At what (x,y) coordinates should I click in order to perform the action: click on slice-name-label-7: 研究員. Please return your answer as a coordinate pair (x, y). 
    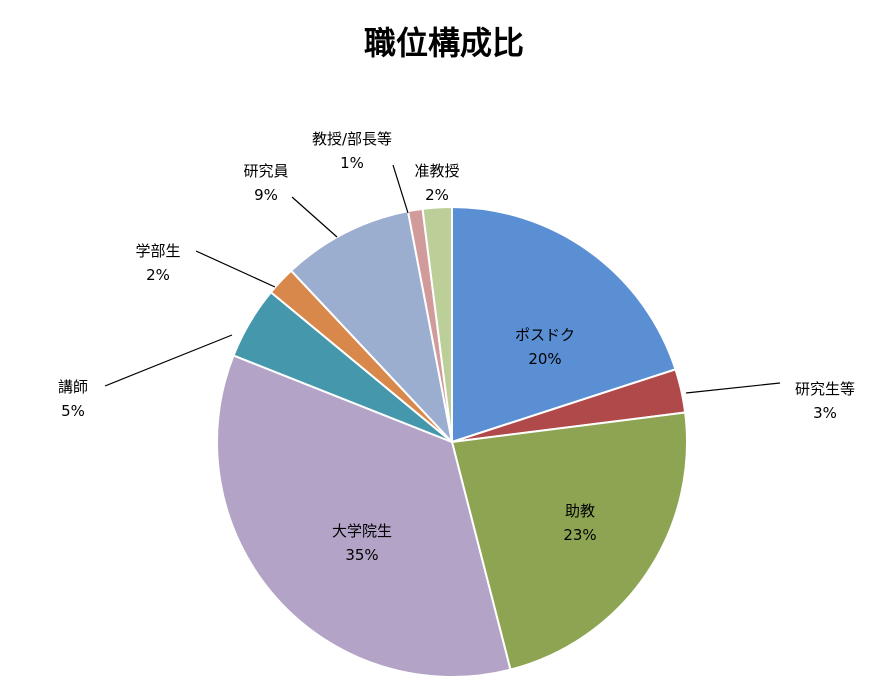
    Looking at the image, I should click on (265, 171).